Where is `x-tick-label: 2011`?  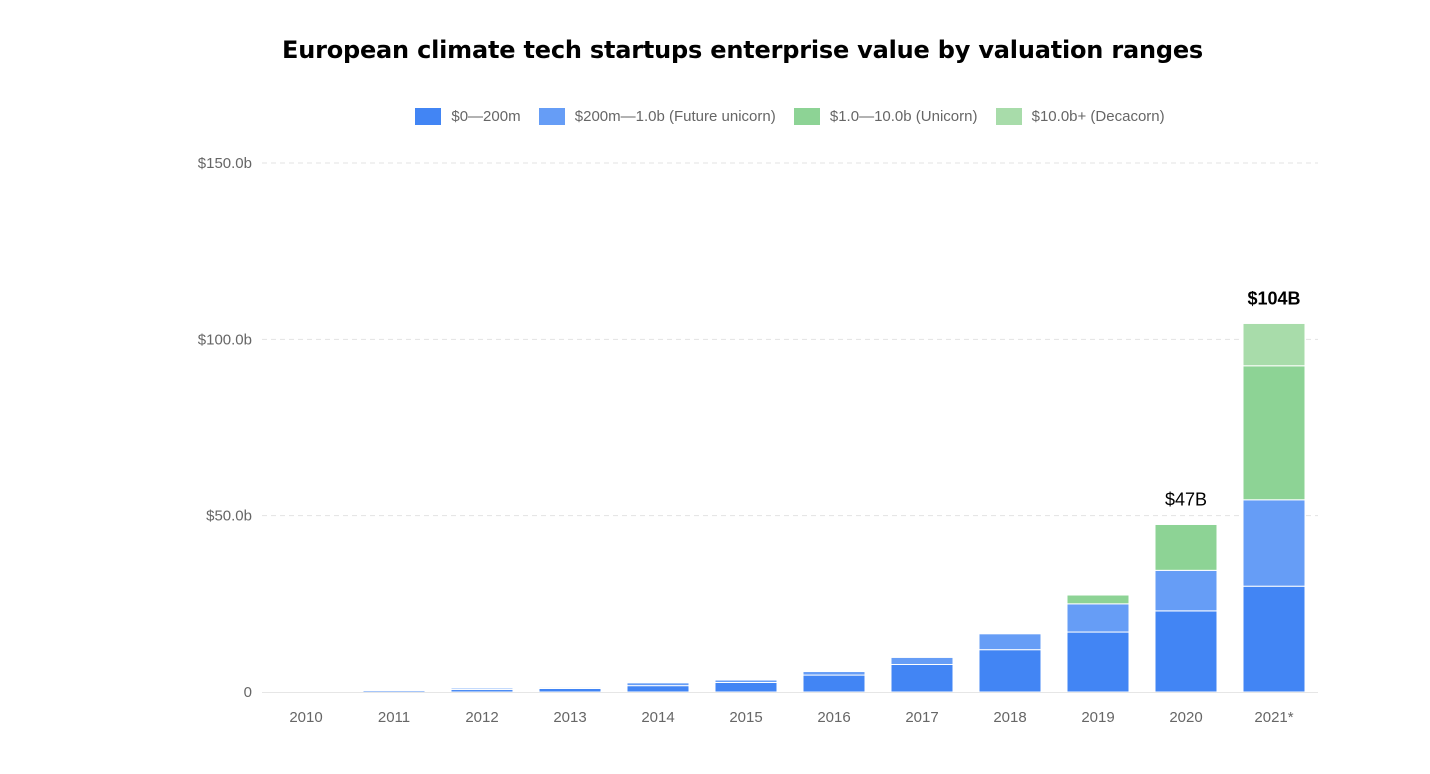
x-tick-label: 2011 is located at coordinates (394, 717).